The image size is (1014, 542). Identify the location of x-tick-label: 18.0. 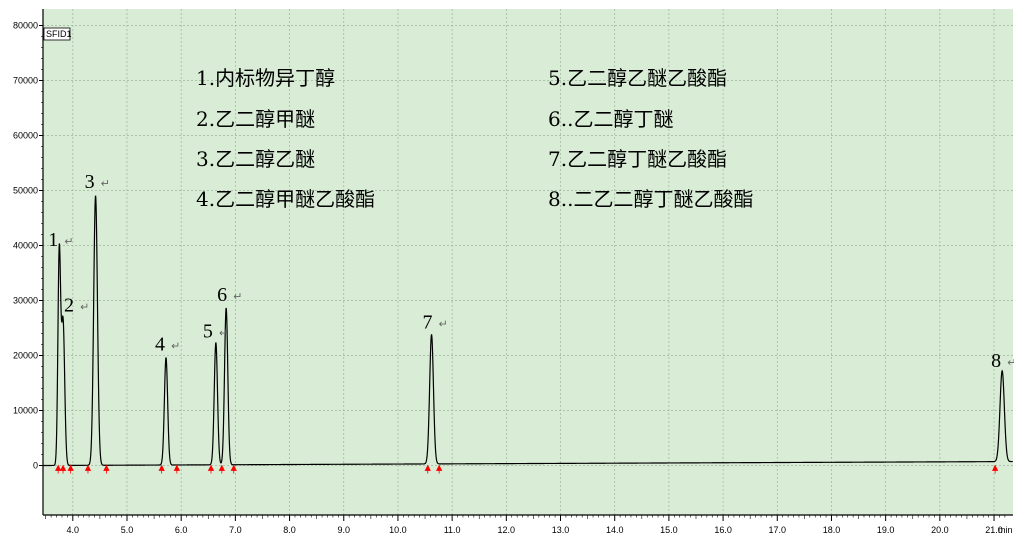
(832, 530).